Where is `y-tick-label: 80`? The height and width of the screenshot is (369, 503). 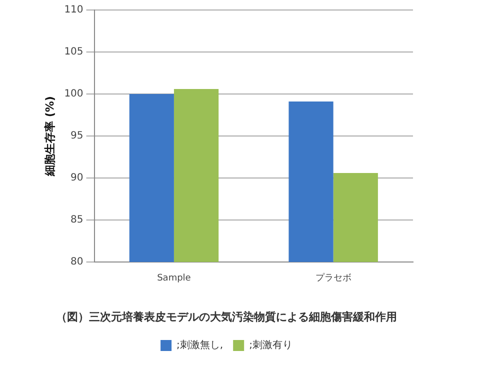 y-tick-label: 80 is located at coordinates (77, 262).